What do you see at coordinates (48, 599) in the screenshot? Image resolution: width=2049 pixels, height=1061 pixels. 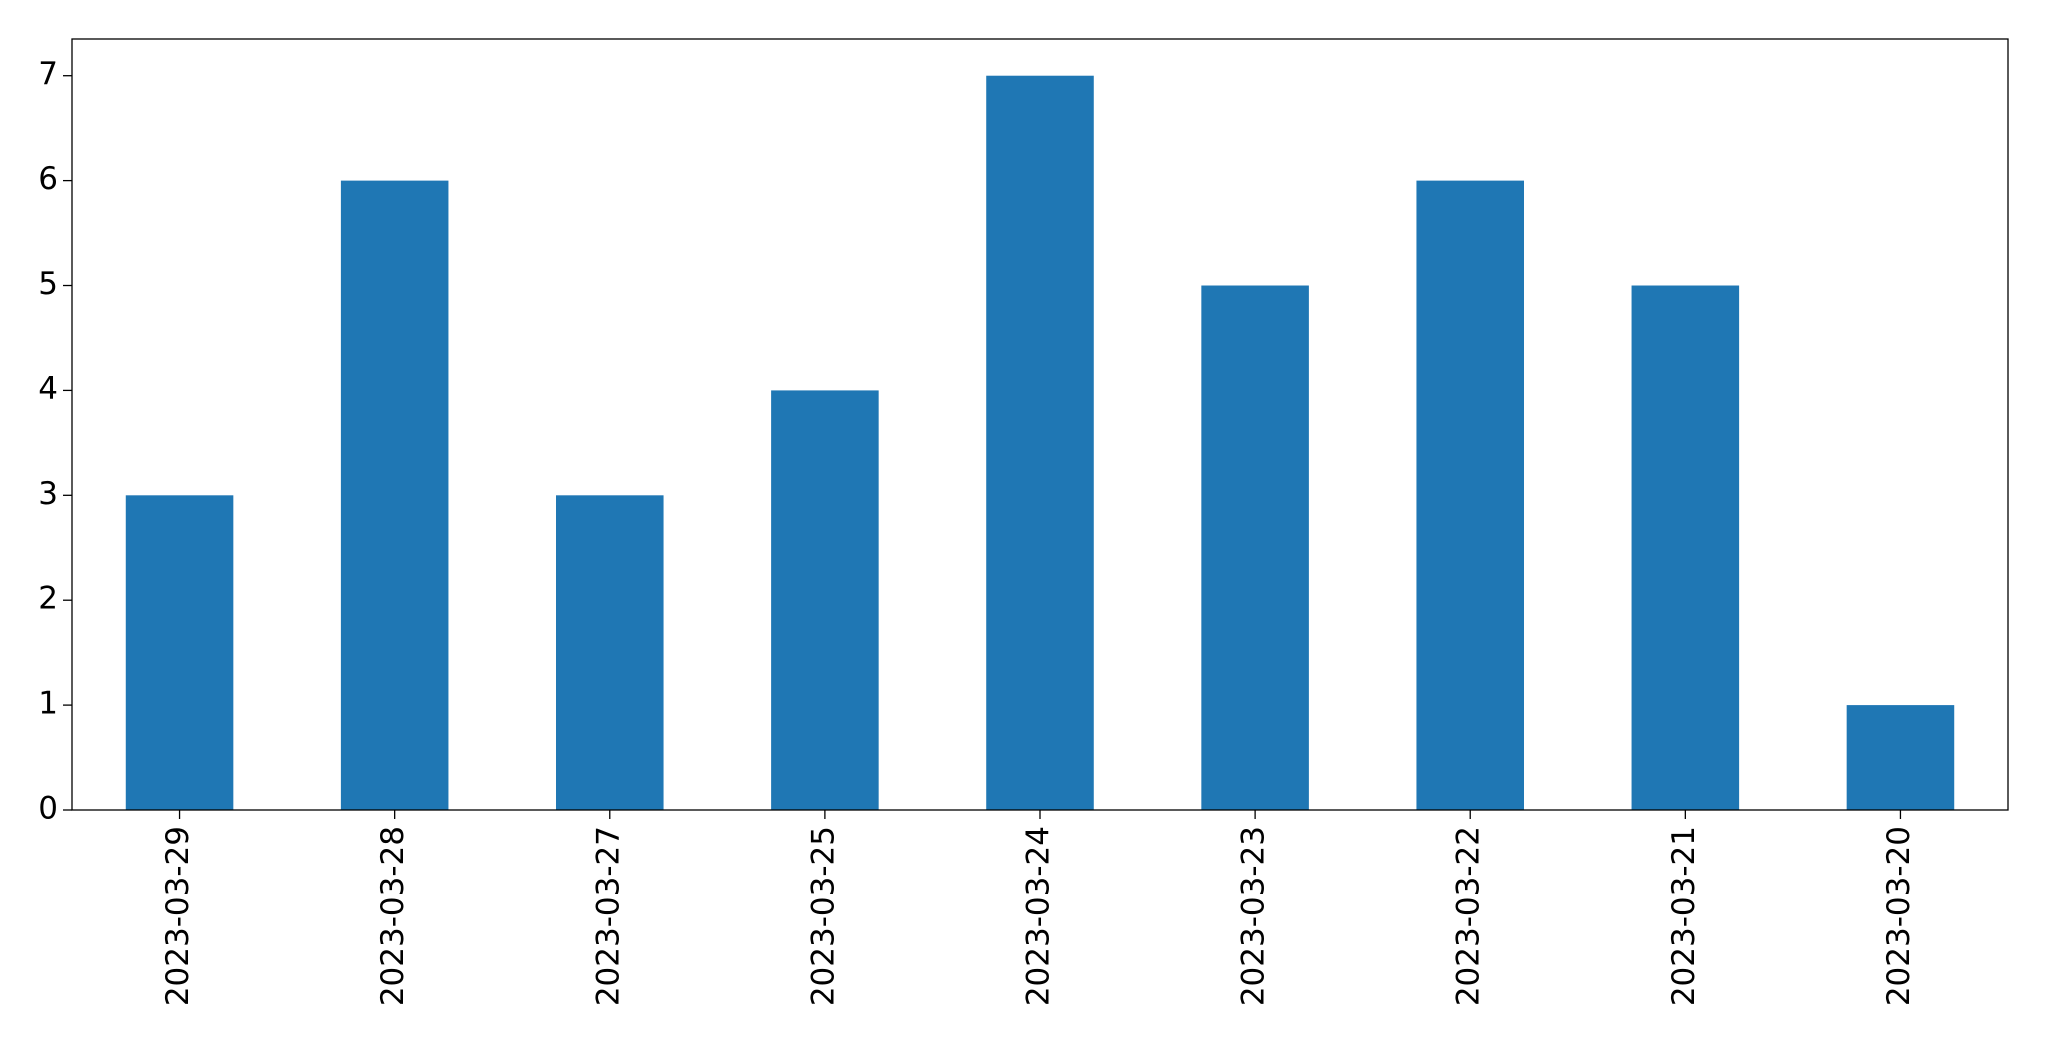 I see `y-tick-label: 2` at bounding box center [48, 599].